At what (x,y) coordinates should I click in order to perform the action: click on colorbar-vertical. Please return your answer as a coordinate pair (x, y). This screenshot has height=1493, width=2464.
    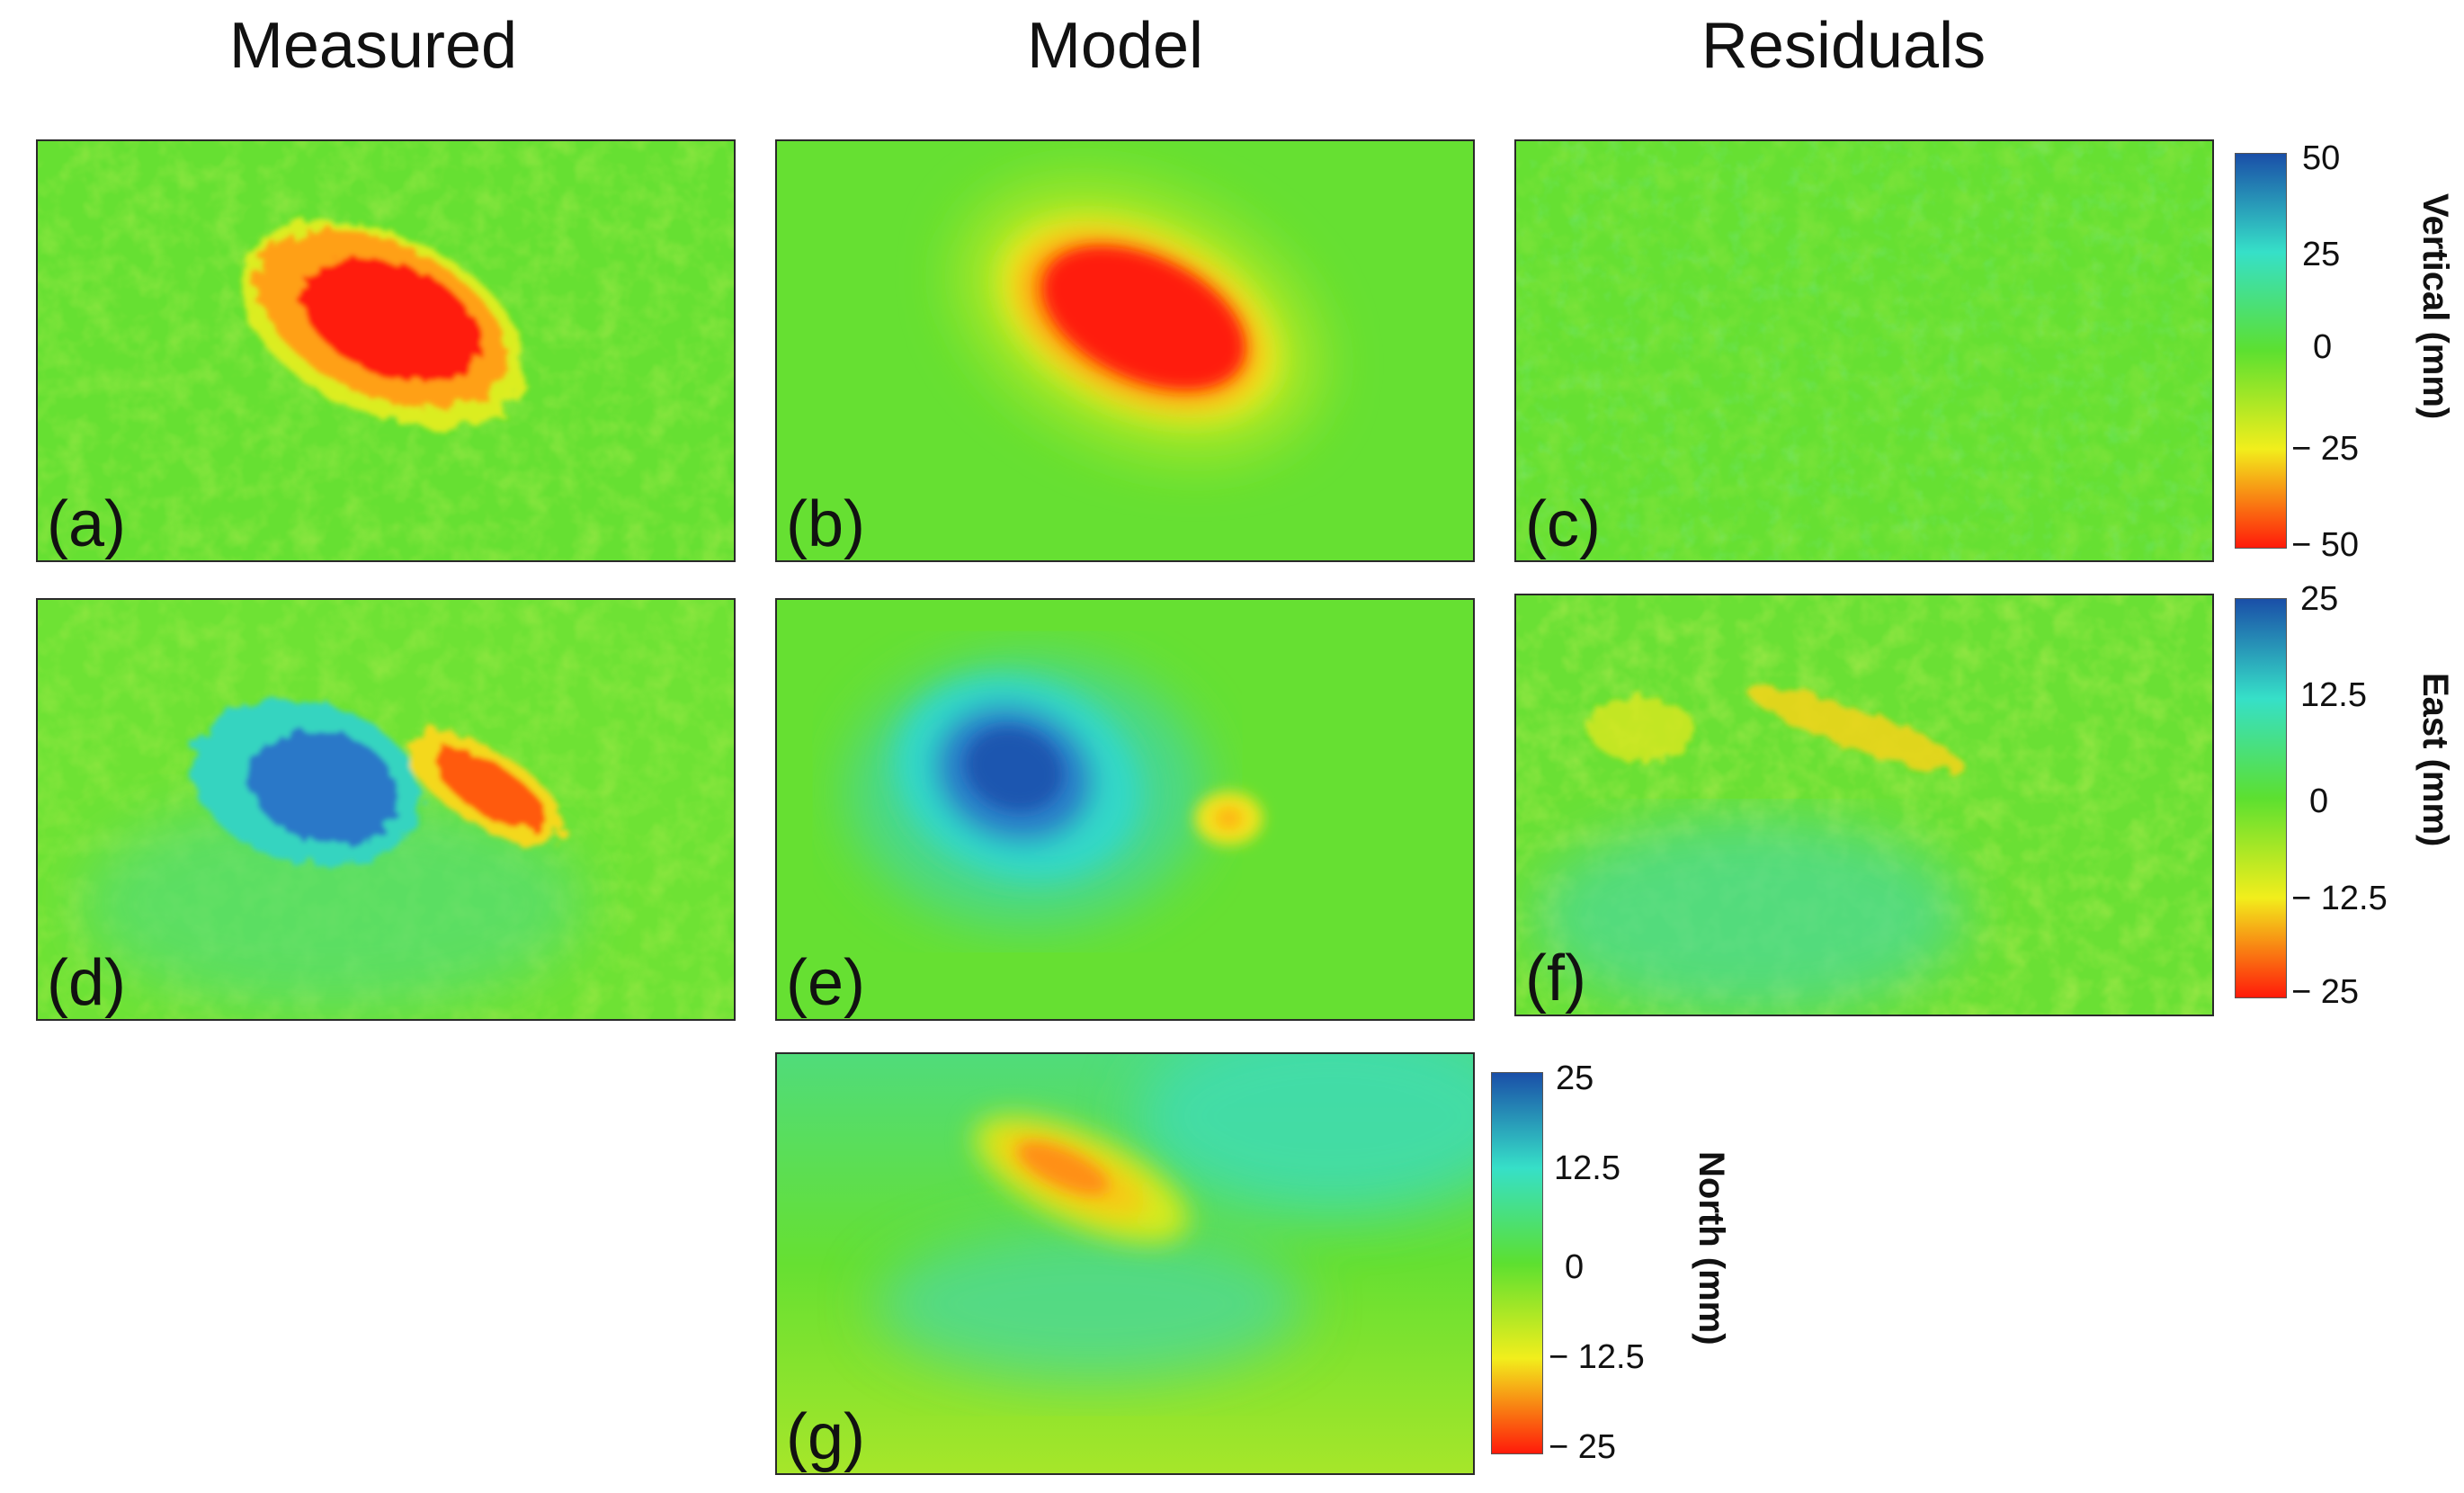
    Looking at the image, I should click on (2261, 351).